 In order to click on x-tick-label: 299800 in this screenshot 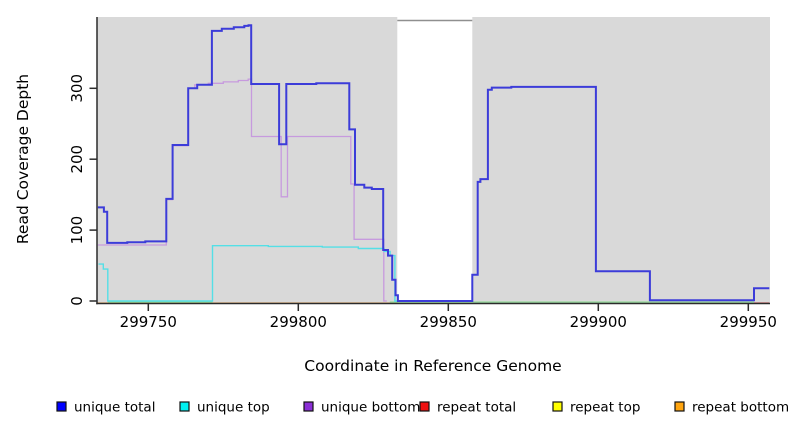, I will do `click(298, 322)`.